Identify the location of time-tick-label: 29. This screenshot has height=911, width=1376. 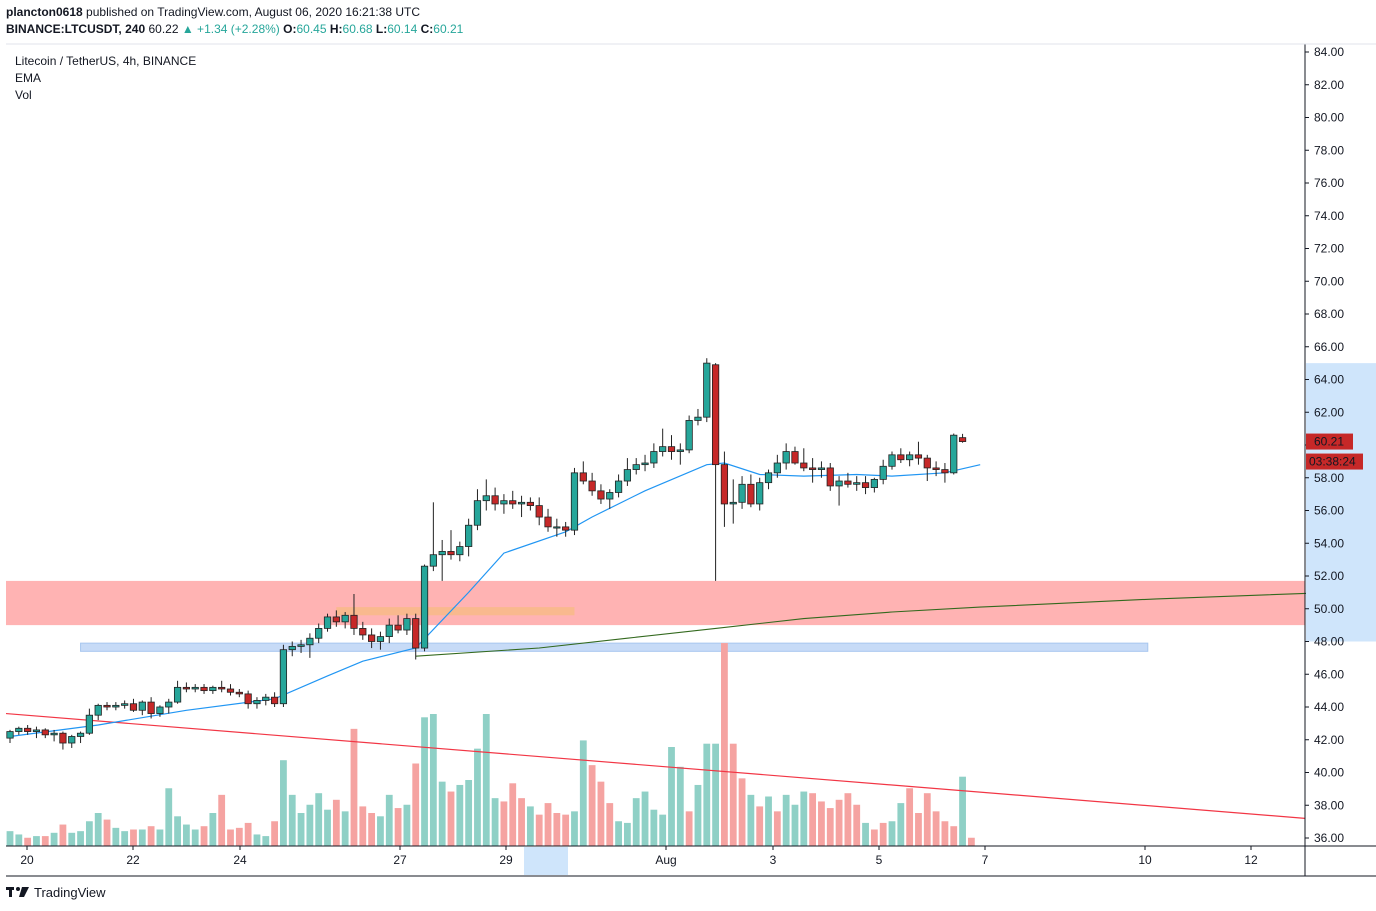
(506, 860).